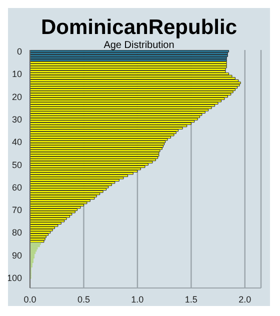  I want to click on y-tick-label: 10, so click(17, 74).